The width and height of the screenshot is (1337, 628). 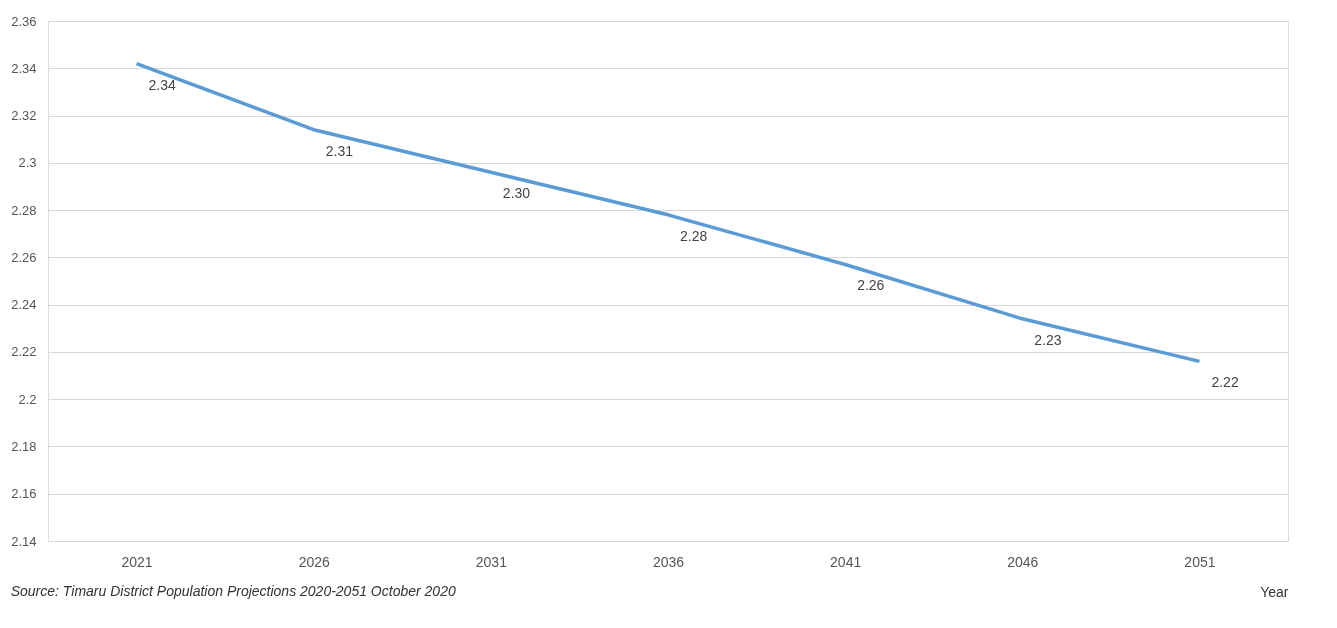 What do you see at coordinates (1023, 561) in the screenshot?
I see `x-tick-label: 2046` at bounding box center [1023, 561].